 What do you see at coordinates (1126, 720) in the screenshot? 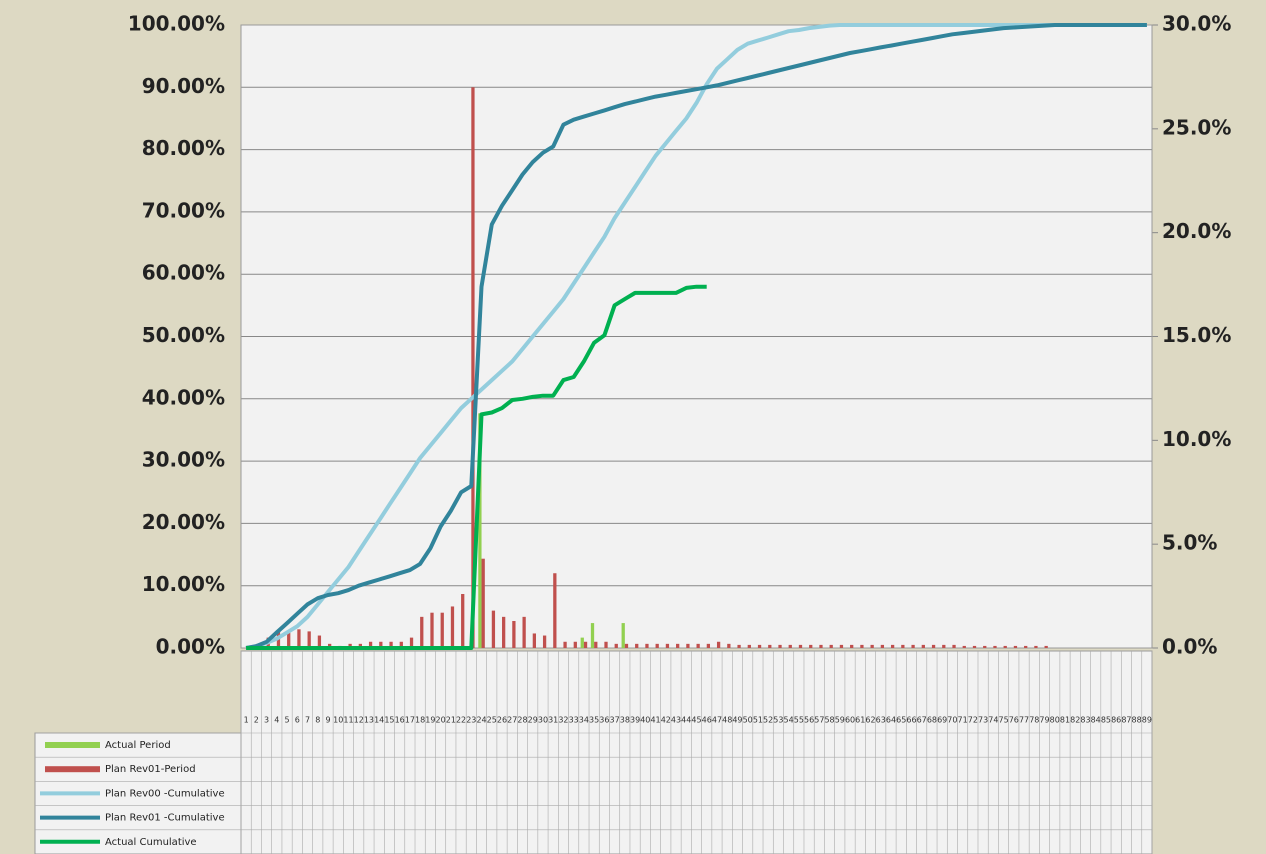
I see `x-tick-label: 87` at bounding box center [1126, 720].